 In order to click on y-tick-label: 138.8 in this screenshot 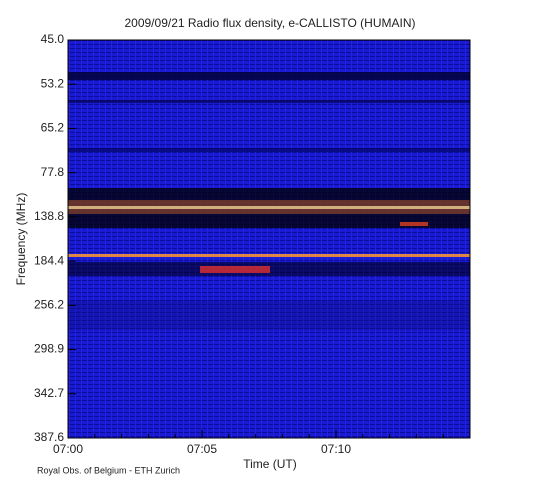, I will do `click(49, 216)`.